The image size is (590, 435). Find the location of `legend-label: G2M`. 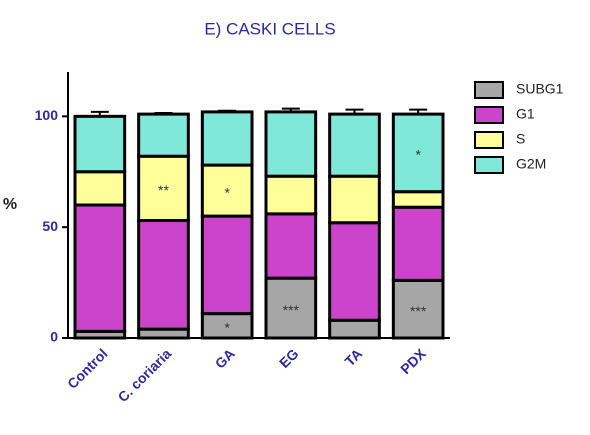

legend-label: G2M is located at coordinates (531, 164).